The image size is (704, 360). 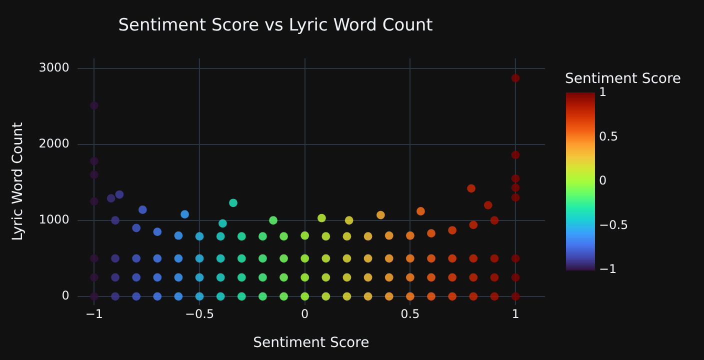 What do you see at coordinates (311, 343) in the screenshot?
I see `x-axis-title: Sentiment Score` at bounding box center [311, 343].